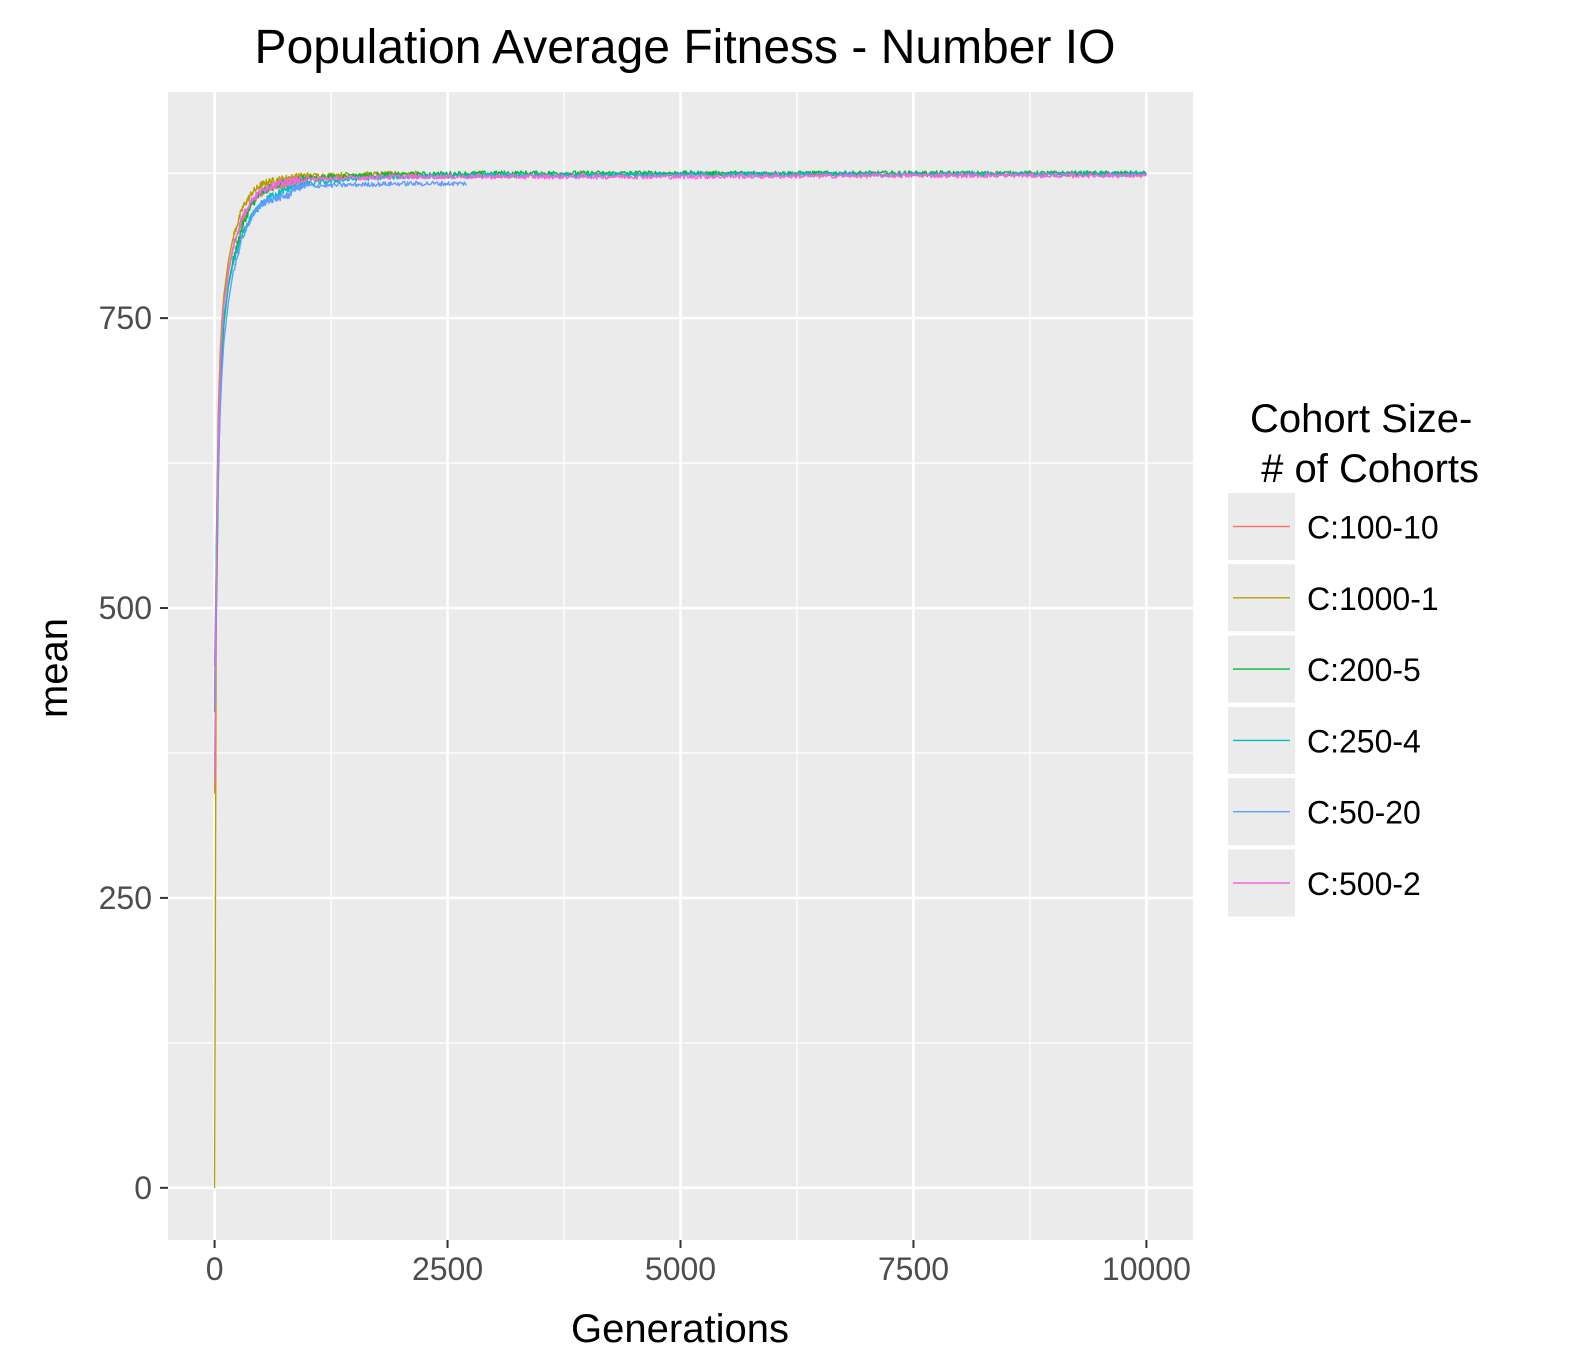  Describe the element at coordinates (913, 1269) in the screenshot. I see `x-tick-label: 7500` at that location.